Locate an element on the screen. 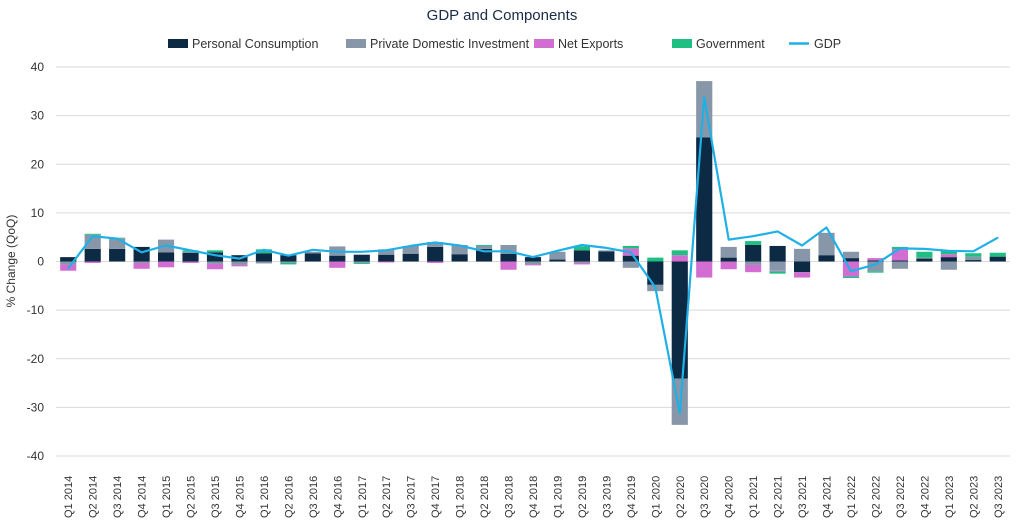 This screenshot has height=526, width=1016. legend-label-gdp: GDP is located at coordinates (827, 44).